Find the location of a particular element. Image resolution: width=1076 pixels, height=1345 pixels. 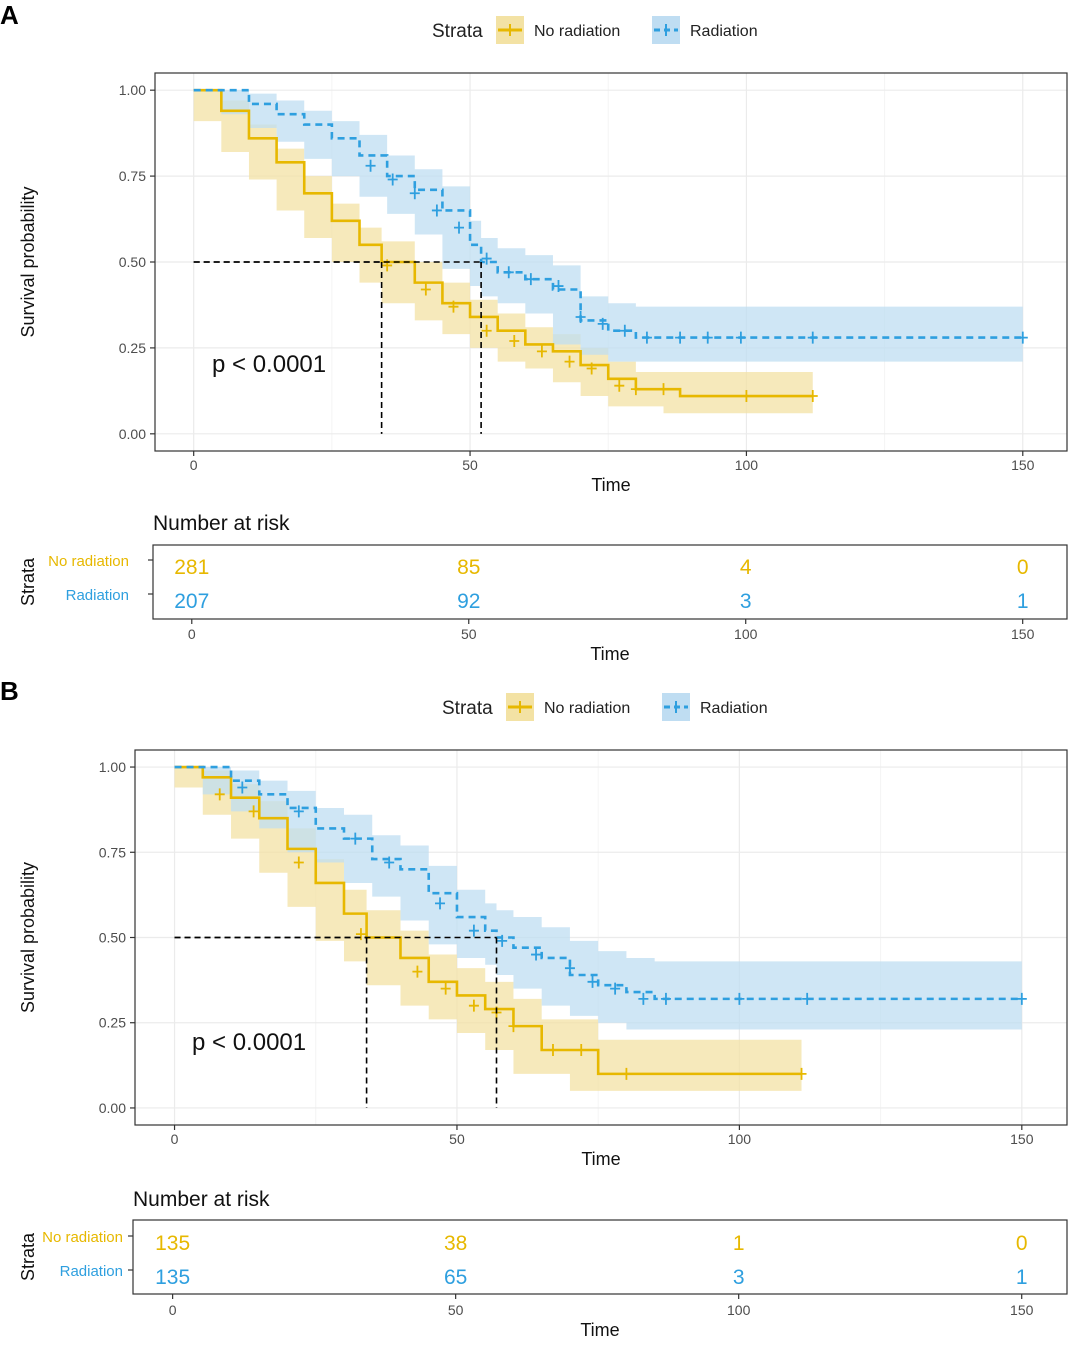

risk-count-no-radiation: 1 is located at coordinates (739, 1243).